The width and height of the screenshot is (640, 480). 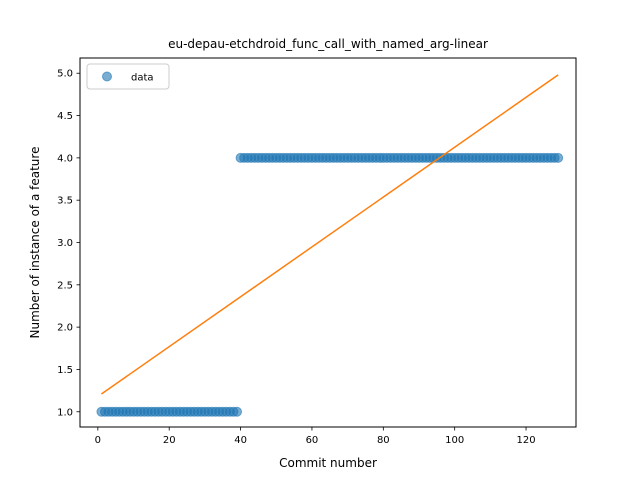 What do you see at coordinates (65, 74) in the screenshot?
I see `y-tick-label: 5.0` at bounding box center [65, 74].